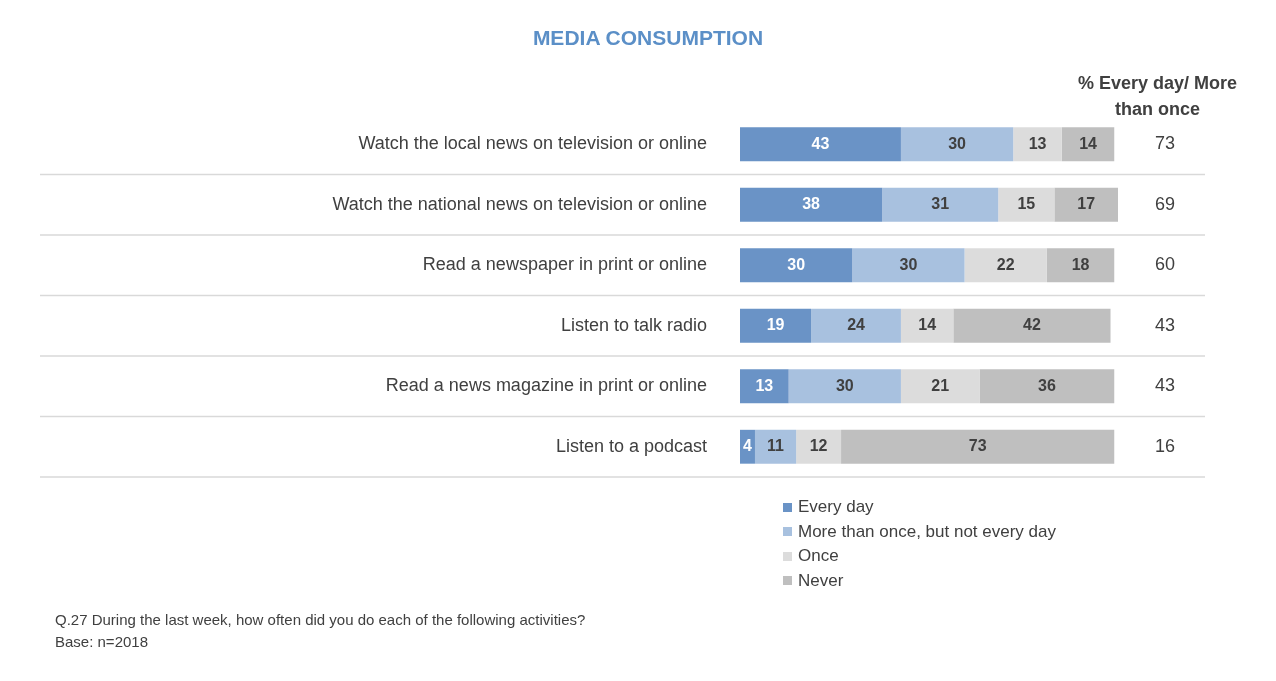  I want to click on data-label: 36, so click(1046, 385).